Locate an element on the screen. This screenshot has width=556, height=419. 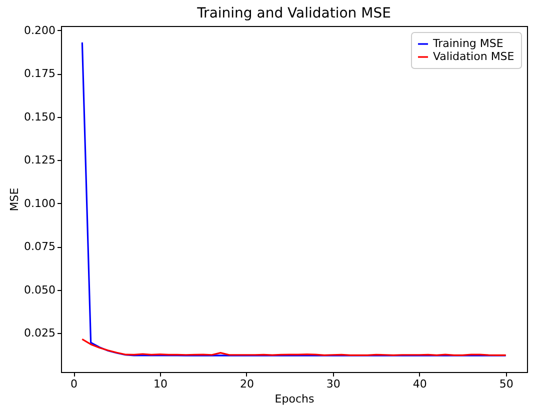
y-axis-title: MSE is located at coordinates (15, 200).